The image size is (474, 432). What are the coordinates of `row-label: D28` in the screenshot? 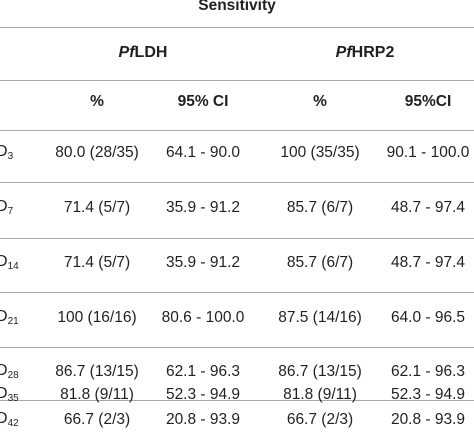 It's located at (9, 371).